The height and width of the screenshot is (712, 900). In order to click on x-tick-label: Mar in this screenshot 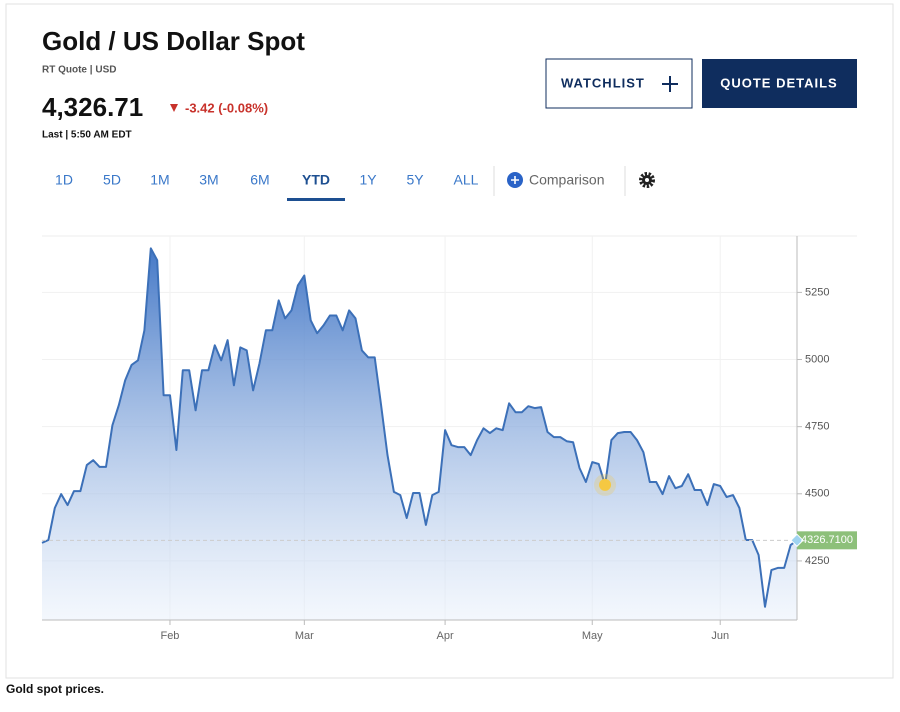, I will do `click(304, 636)`.